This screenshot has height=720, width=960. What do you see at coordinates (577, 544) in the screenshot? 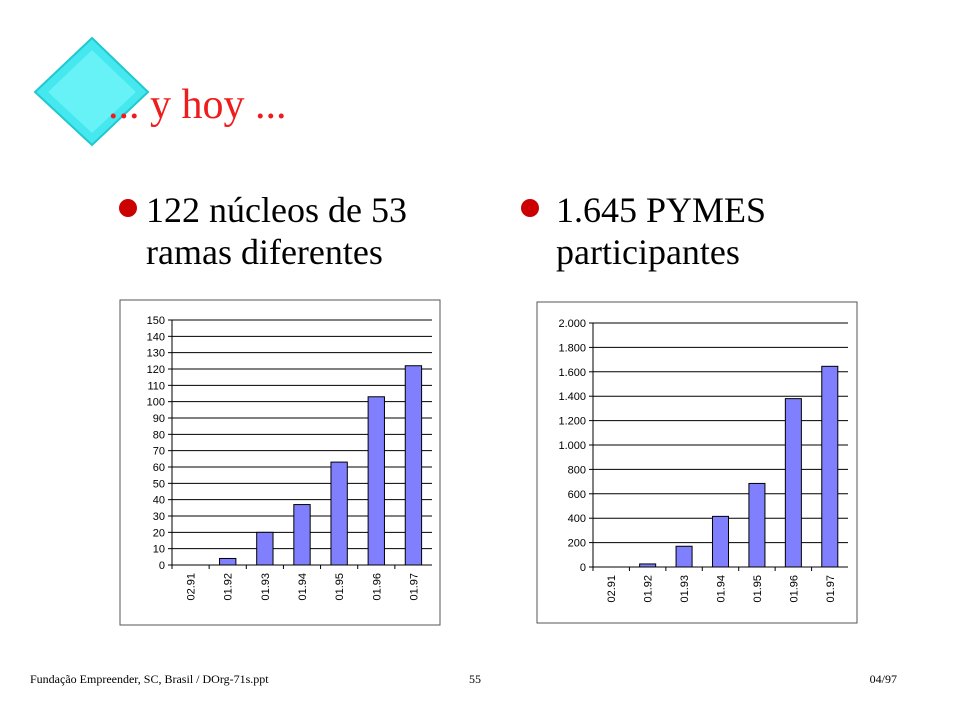
I see `y-tick-label: 200` at bounding box center [577, 544].